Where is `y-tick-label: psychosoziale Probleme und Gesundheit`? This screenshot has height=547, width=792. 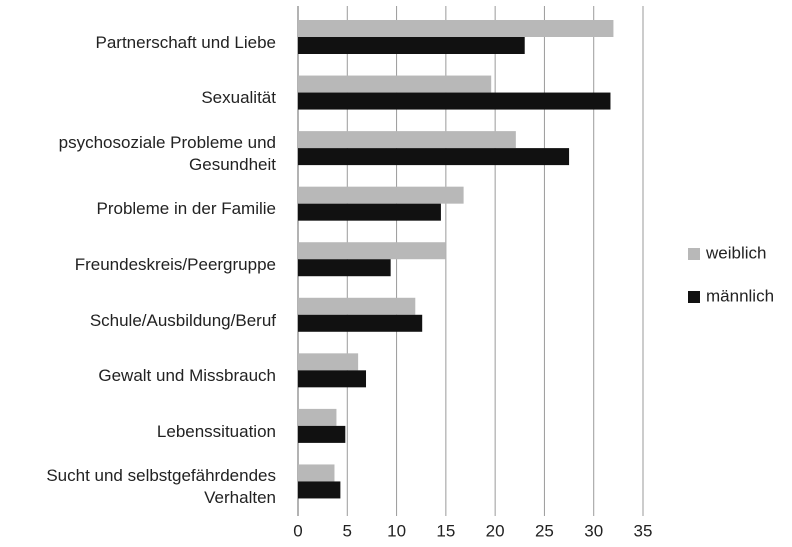 y-tick-label: psychosoziale Probleme und Gesundheit is located at coordinates (167, 153).